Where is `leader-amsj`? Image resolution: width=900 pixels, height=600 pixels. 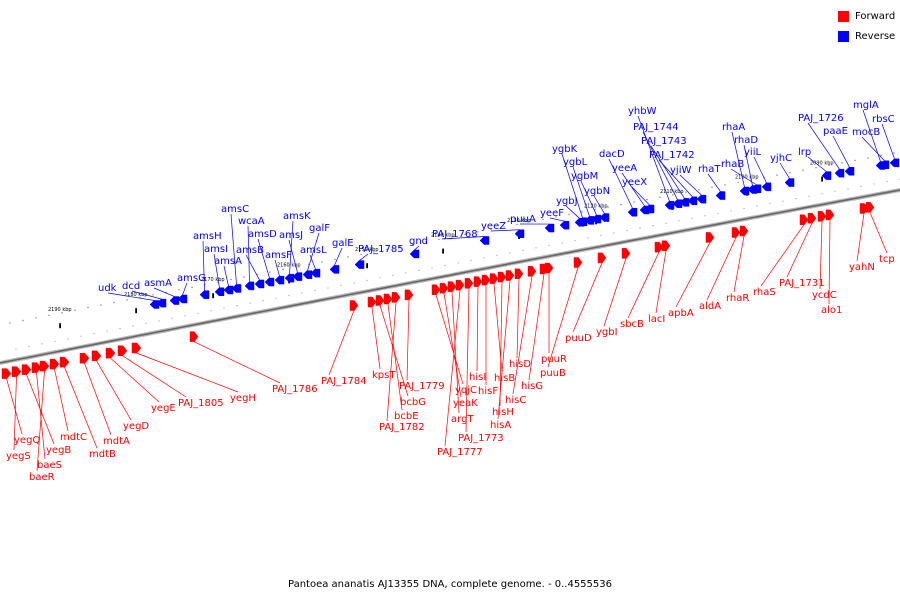
leader-amsj is located at coordinates (293, 256).